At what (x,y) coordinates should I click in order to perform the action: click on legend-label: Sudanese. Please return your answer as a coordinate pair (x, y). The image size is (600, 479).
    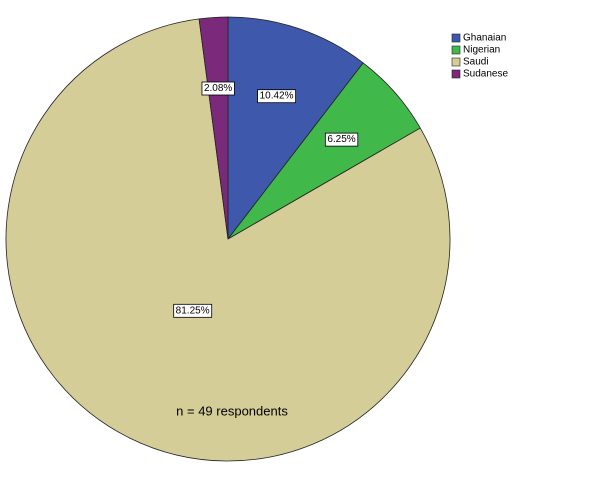
    Looking at the image, I should click on (485, 74).